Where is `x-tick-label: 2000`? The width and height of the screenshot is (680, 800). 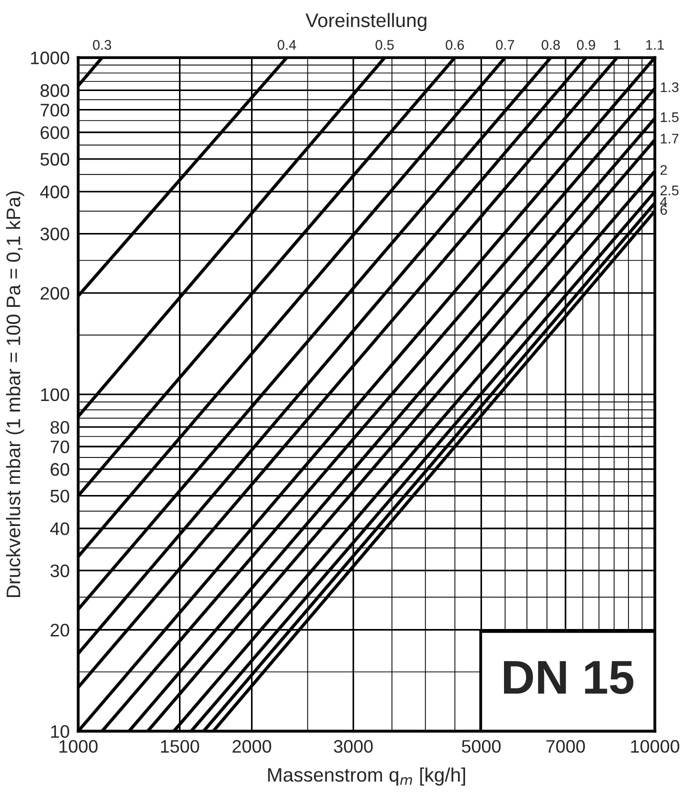 x-tick-label: 2000 is located at coordinates (252, 746).